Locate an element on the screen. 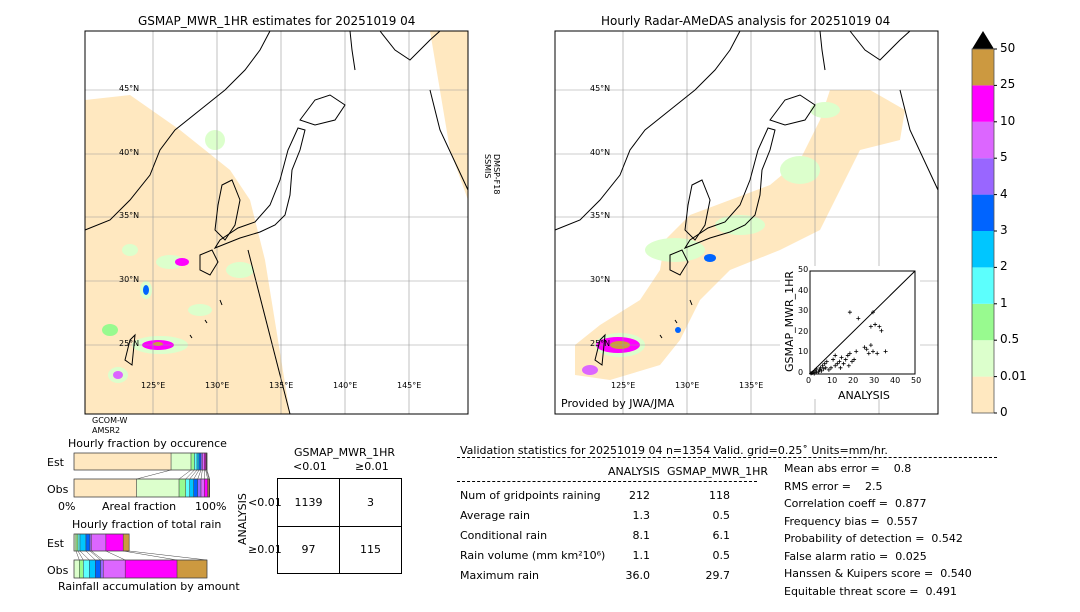  score-line: Frequency bias = 0.557 is located at coordinates (851, 521).